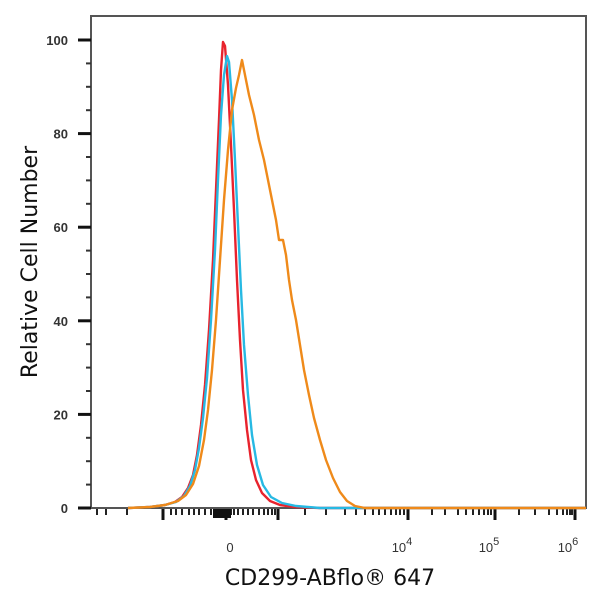 This screenshot has width=600, height=600. What do you see at coordinates (229, 547) in the screenshot?
I see `x-tick-label: 0` at bounding box center [229, 547].